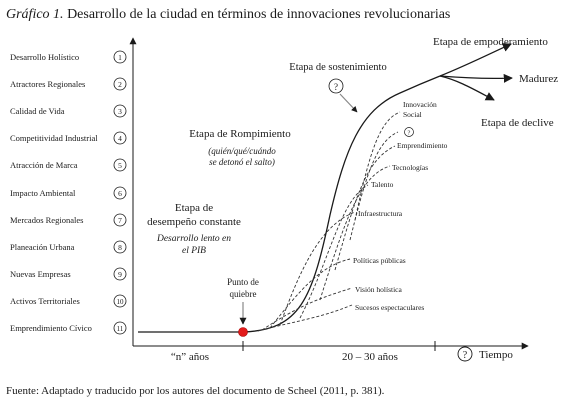 The height and width of the screenshot is (407, 567). I want to click on innovation-label: Innovación, so click(420, 104).